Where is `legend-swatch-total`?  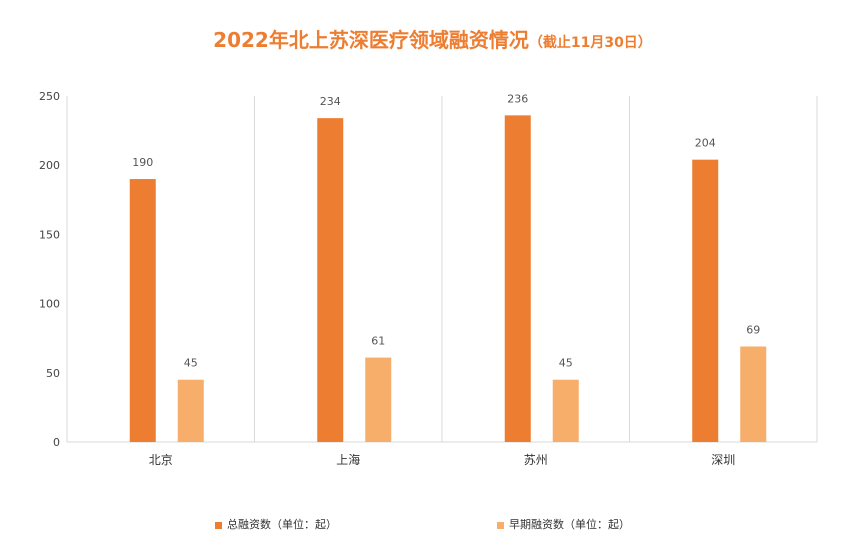
legend-swatch-total is located at coordinates (218, 525).